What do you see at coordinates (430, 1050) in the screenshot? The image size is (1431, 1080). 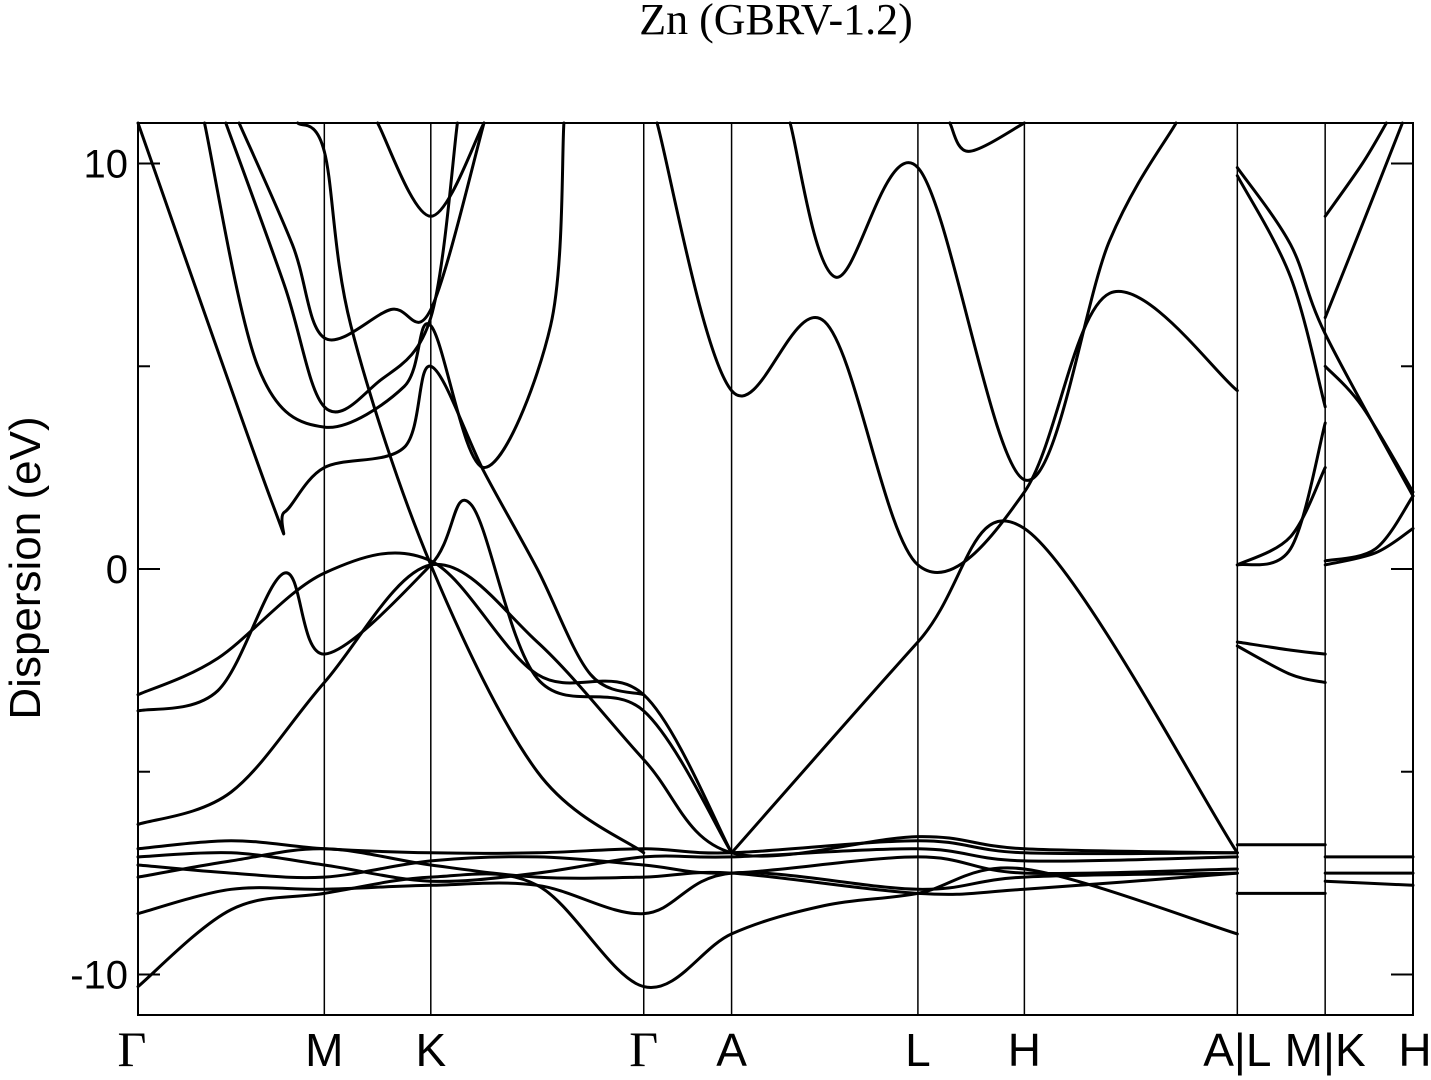 I see `kpoint-label: K` at bounding box center [430, 1050].